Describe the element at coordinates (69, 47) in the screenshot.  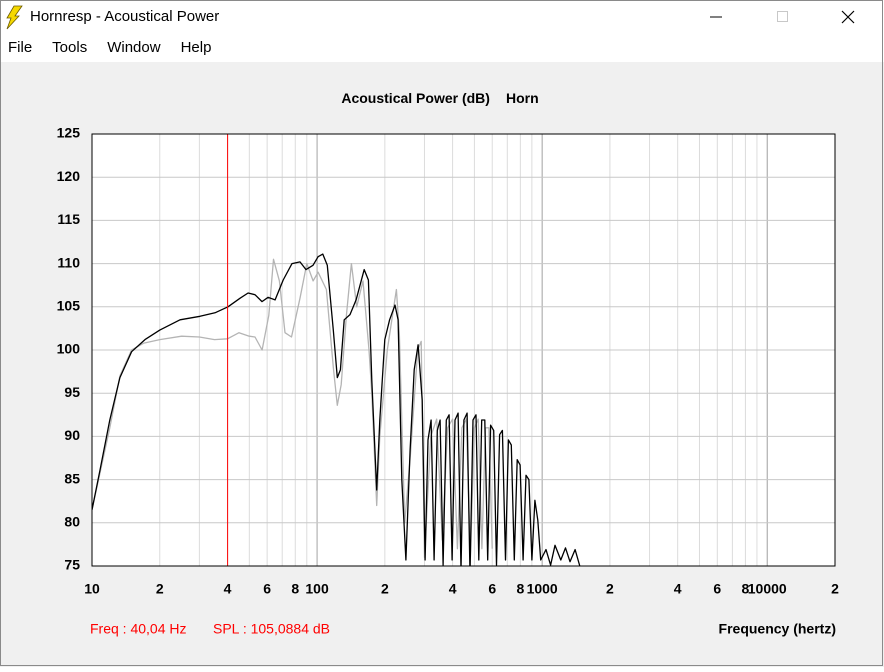
I see `menu-item: Tools` at that location.